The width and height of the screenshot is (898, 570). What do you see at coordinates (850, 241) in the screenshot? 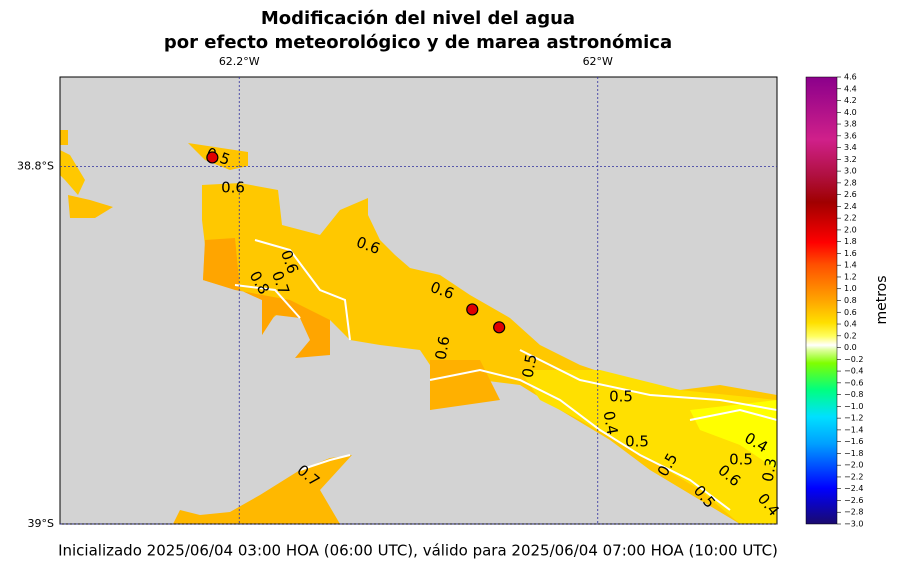
I see `colorbar-tick-label: 1.8` at bounding box center [850, 241].